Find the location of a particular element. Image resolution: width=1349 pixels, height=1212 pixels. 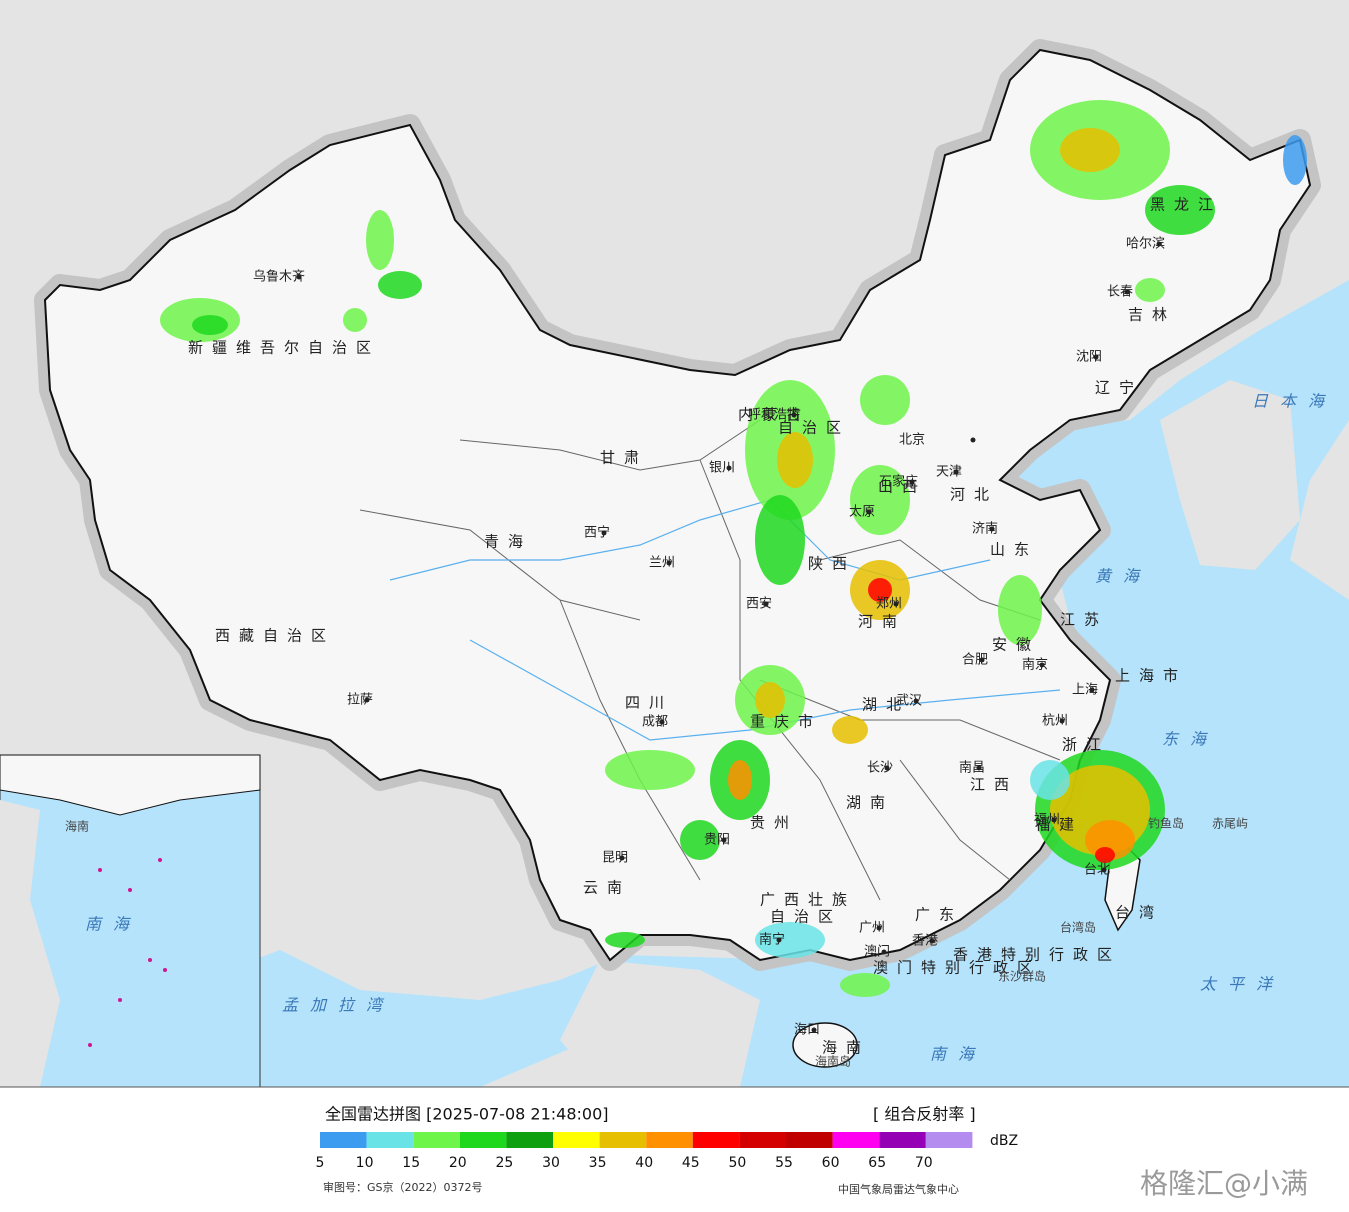

city-label: 广州 is located at coordinates (872, 928).